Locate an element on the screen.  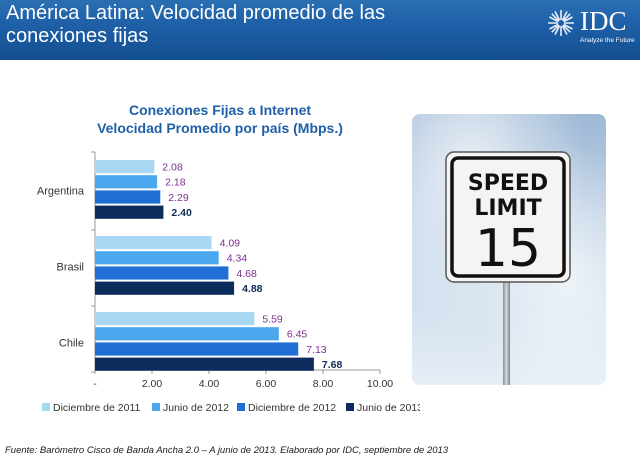
legend-label-junio-de-2013: Junio de 2013 is located at coordinates (388, 408).